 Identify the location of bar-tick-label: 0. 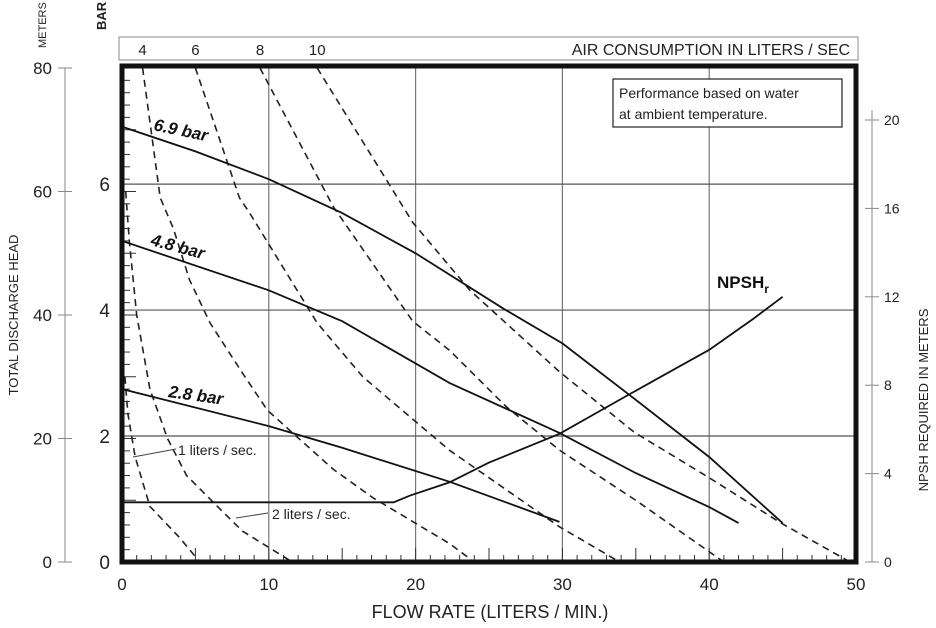
(104, 563).